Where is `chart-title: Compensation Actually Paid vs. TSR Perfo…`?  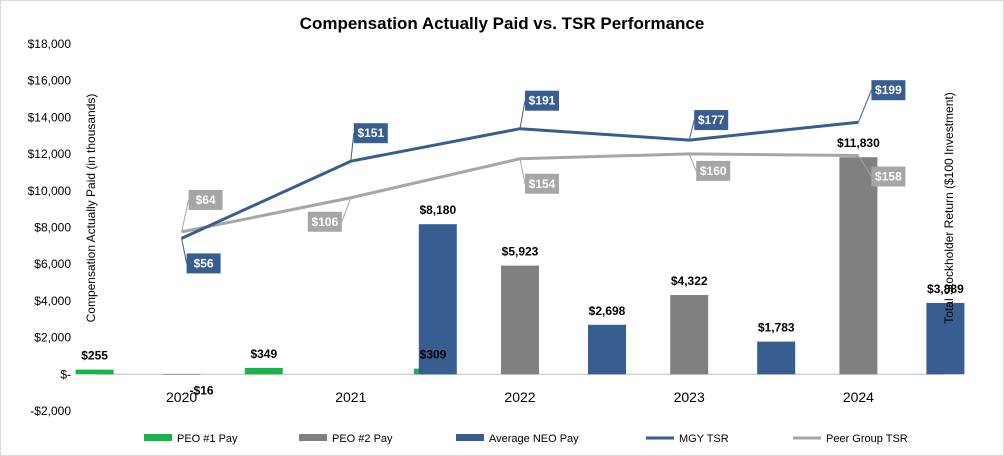
chart-title: Compensation Actually Paid vs. TSR Perfo… is located at coordinates (502, 23).